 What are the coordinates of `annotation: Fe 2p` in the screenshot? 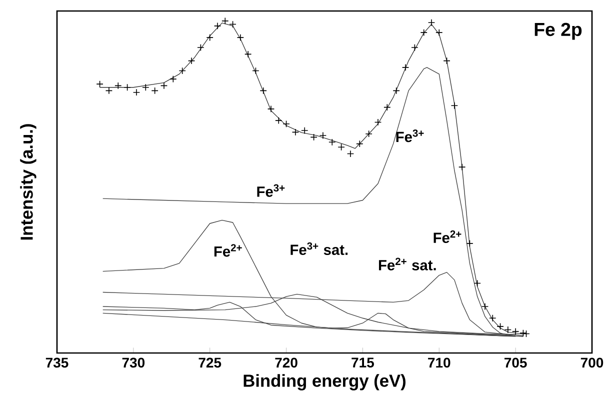 It's located at (558, 31).